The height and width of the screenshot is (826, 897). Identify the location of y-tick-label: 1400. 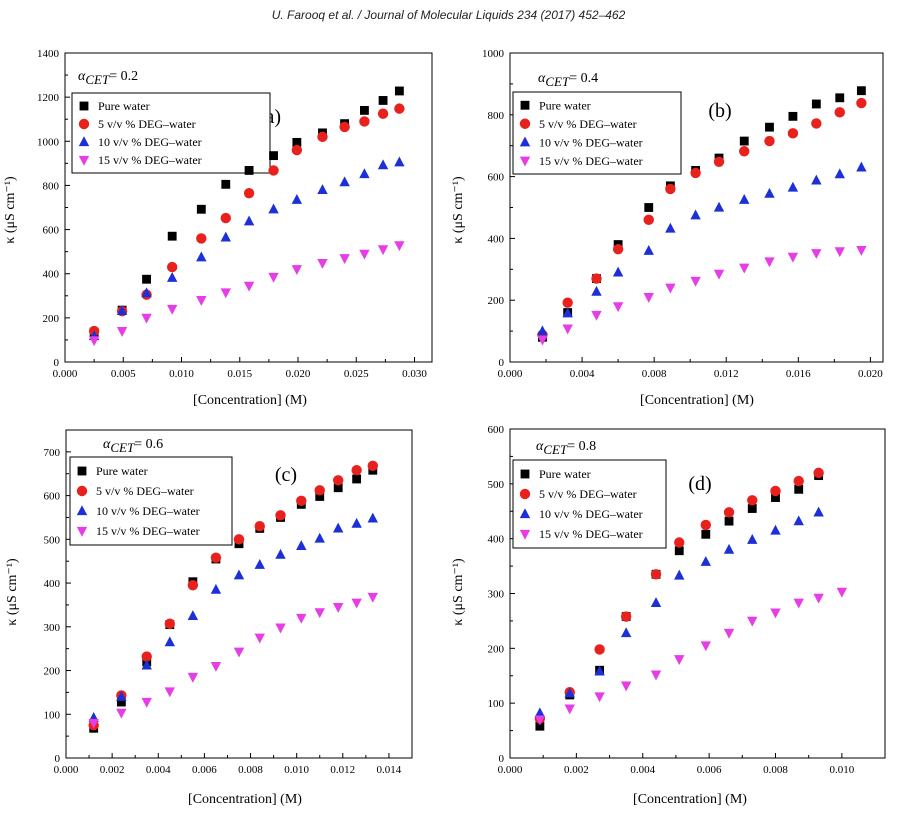
(48, 54).